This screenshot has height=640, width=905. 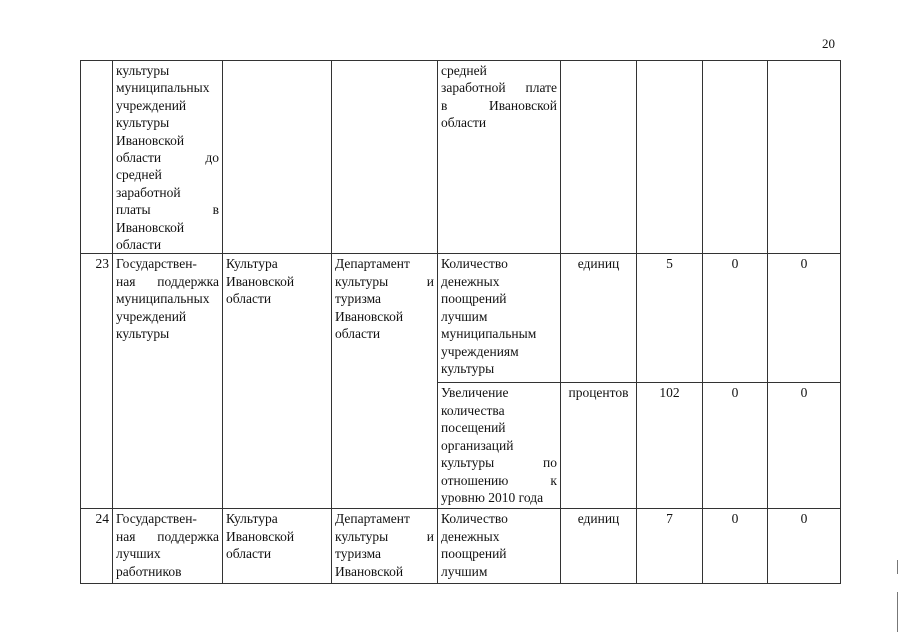 I want to click on row-number, so click(x=96, y=157).